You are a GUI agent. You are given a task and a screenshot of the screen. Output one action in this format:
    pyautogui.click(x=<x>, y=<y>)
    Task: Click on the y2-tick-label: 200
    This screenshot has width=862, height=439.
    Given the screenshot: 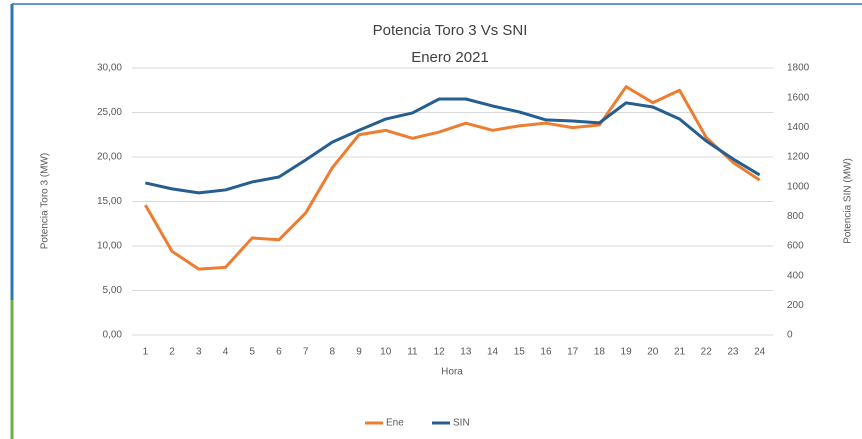 What is the action you would take?
    pyautogui.click(x=795, y=305)
    